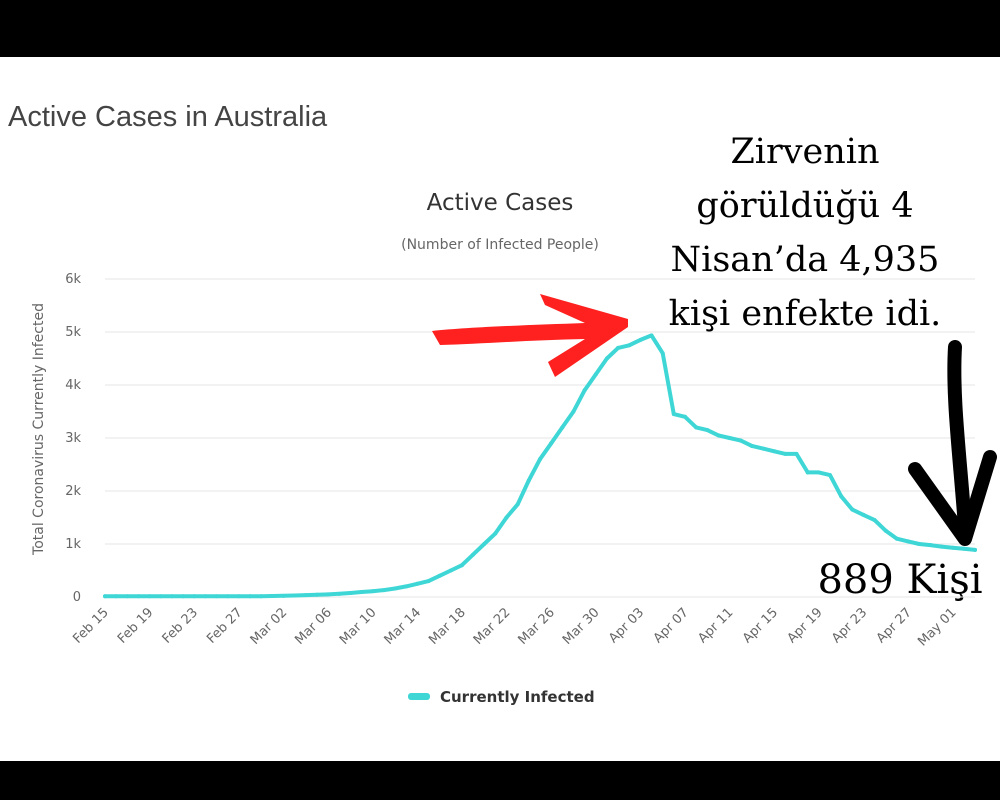 The height and width of the screenshot is (800, 1000). Describe the element at coordinates (447, 626) in the screenshot. I see `x-tick-label: Mar 18` at that location.